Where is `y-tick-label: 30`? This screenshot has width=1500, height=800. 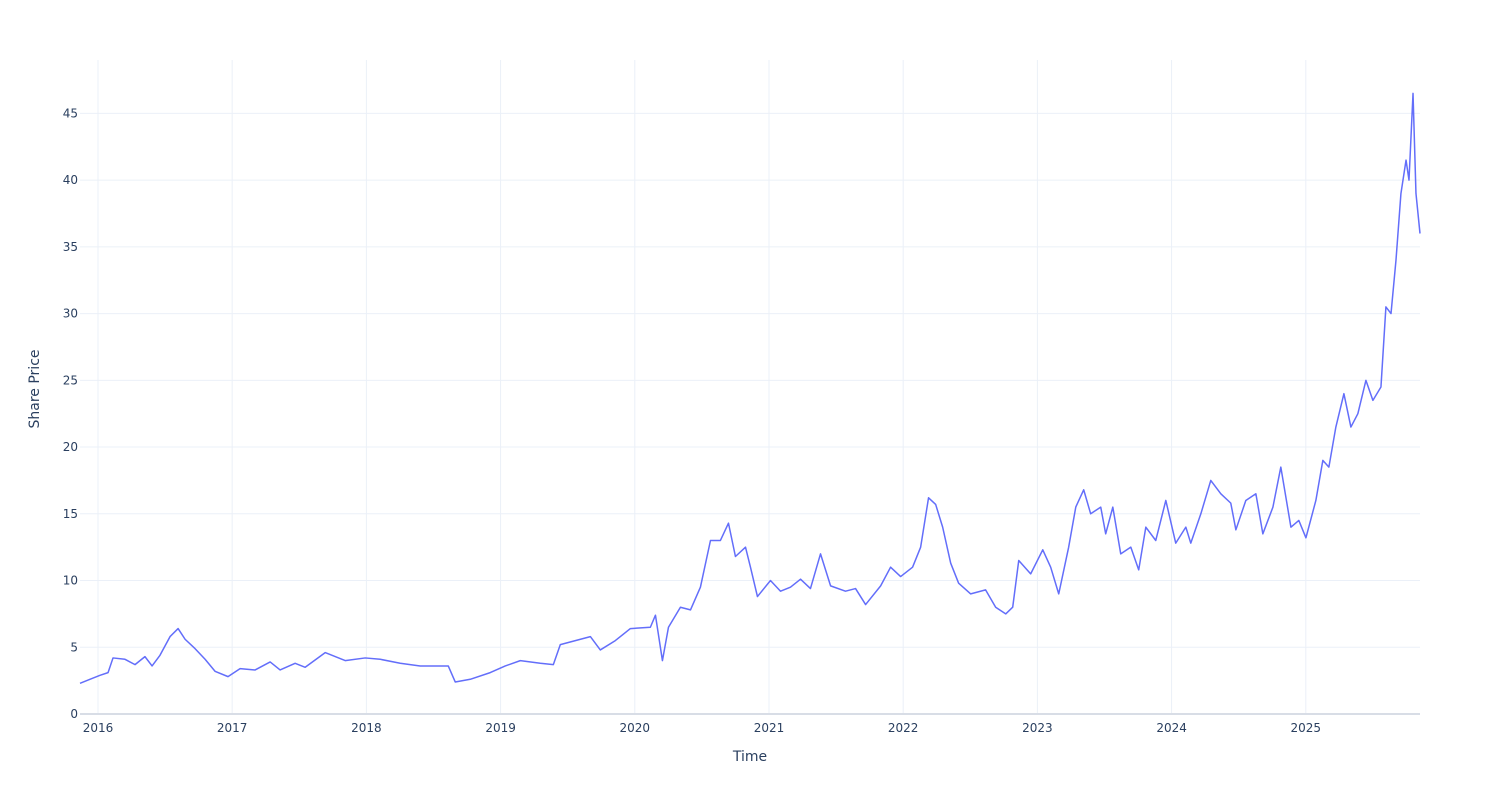
y-tick-label: 30 is located at coordinates (70, 314).